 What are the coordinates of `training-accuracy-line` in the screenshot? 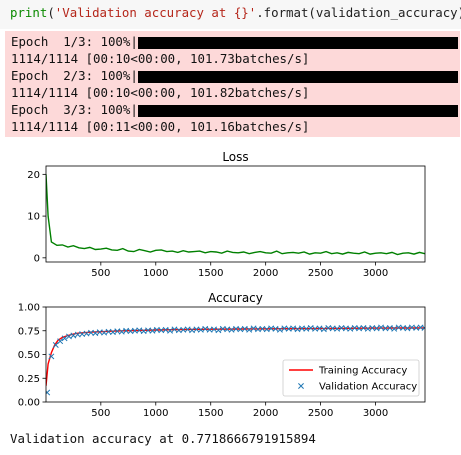 It's located at (235, 356).